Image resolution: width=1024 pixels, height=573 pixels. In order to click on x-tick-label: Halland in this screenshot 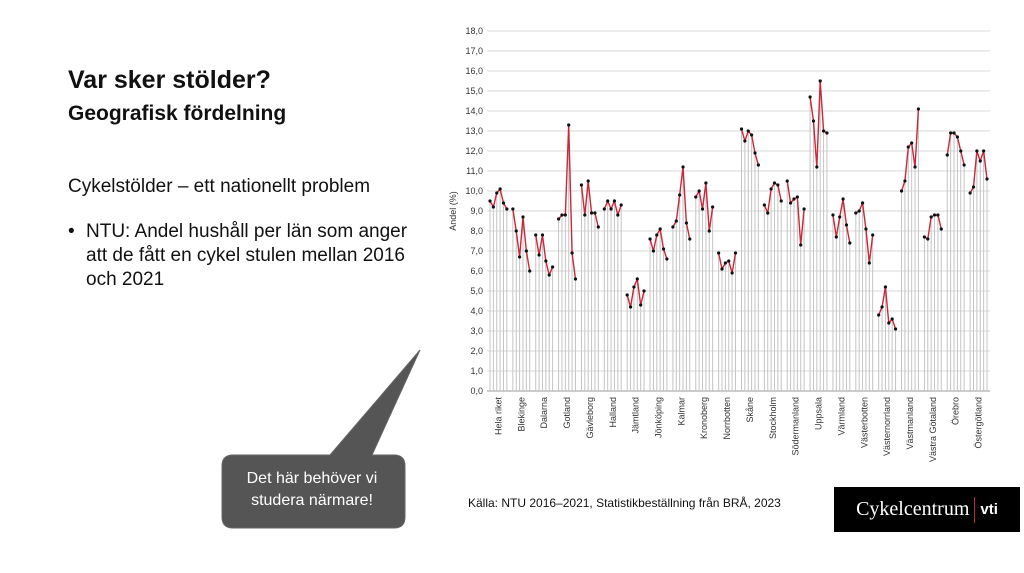, I will do `click(613, 412)`.